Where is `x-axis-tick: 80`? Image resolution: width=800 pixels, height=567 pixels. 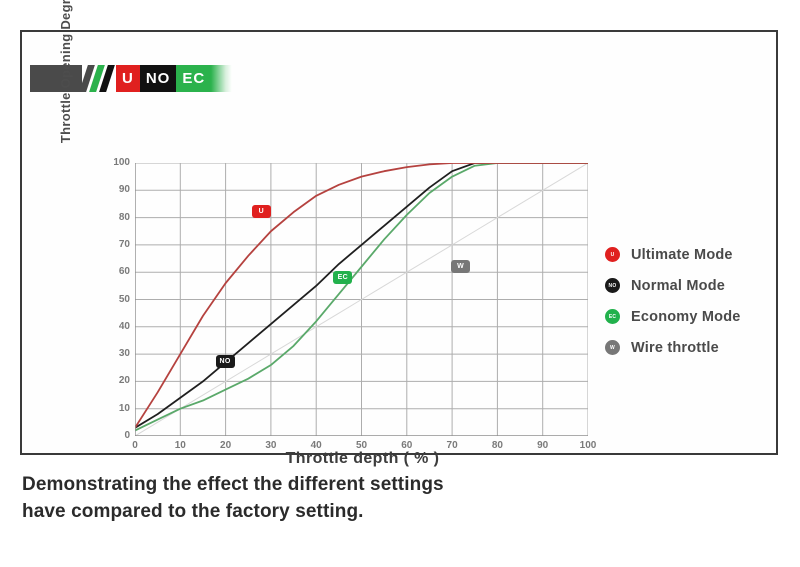
x-axis-tick: 80 is located at coordinates (497, 445).